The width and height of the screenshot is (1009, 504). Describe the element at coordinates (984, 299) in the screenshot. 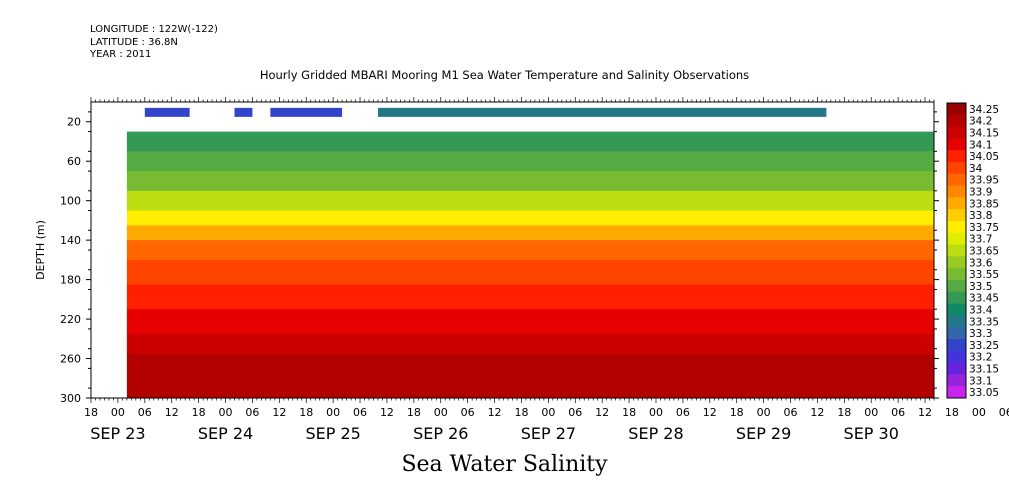

I see `colorbar-label: 33.45` at that location.